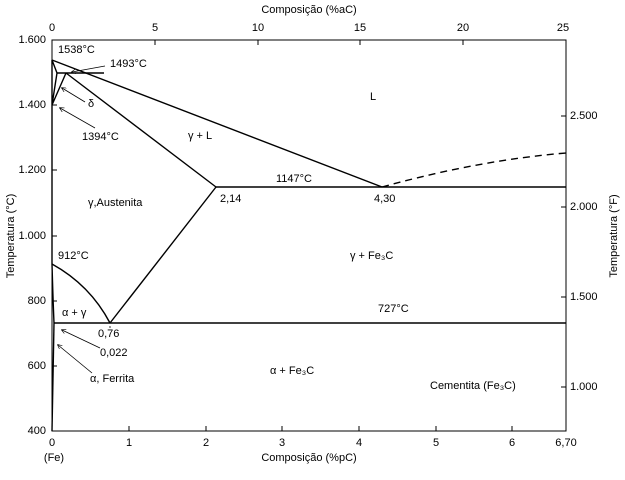 The width and height of the screenshot is (625, 480). Describe the element at coordinates (206, 443) in the screenshot. I see `bottom-tick-label: 2` at that location.